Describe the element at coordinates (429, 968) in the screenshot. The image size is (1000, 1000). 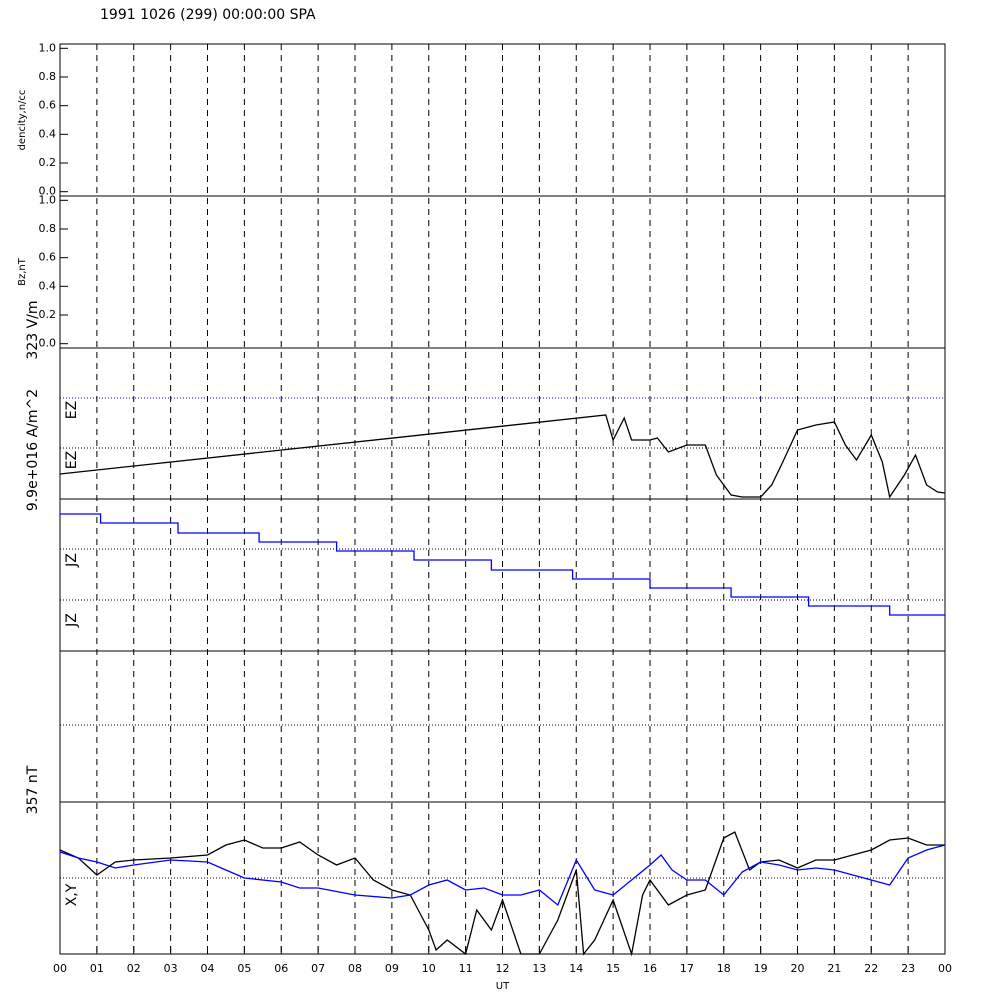
I see `x-tick-label: 10` at that location.